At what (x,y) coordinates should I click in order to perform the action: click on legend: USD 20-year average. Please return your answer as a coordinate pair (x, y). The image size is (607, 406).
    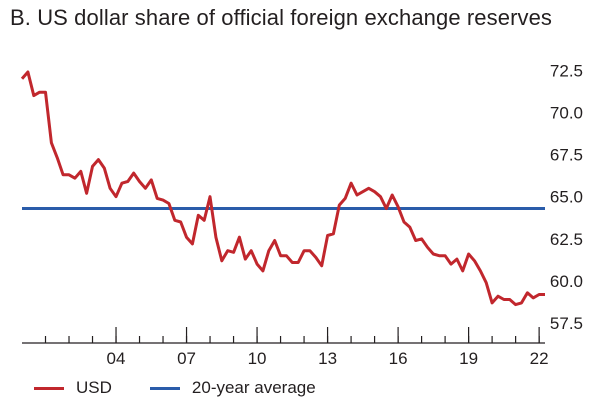
    Looking at the image, I should click on (194, 388).